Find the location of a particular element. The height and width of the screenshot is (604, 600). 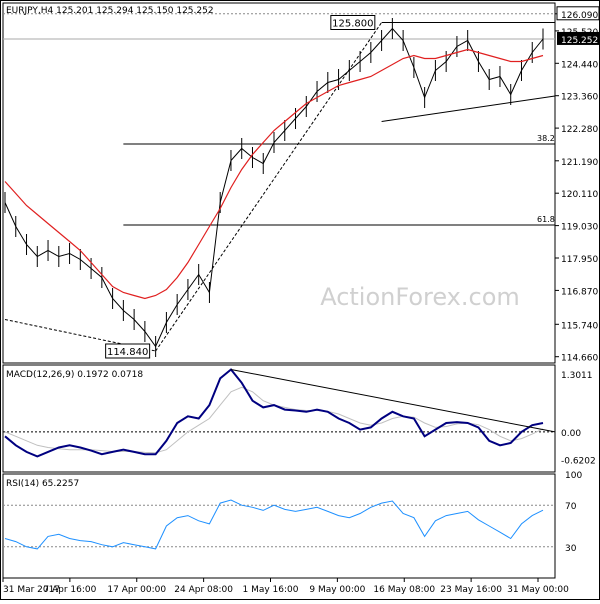

low-label: 114.840 is located at coordinates (127, 352).